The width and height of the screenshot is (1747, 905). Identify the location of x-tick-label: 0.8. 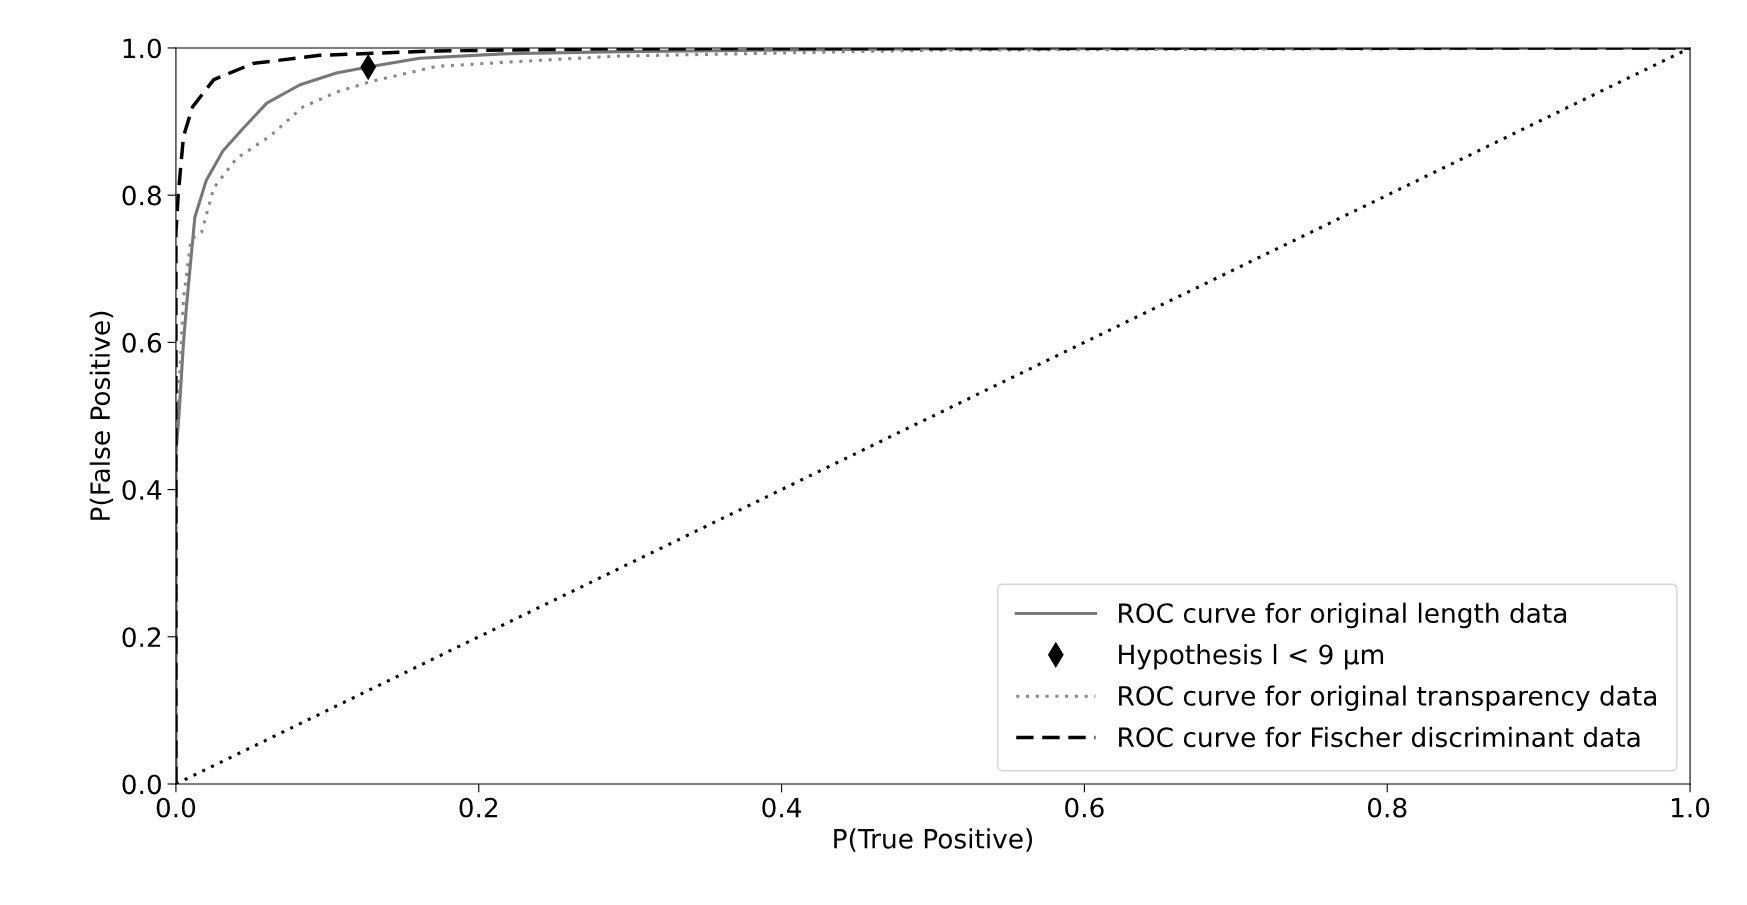
(1387, 807).